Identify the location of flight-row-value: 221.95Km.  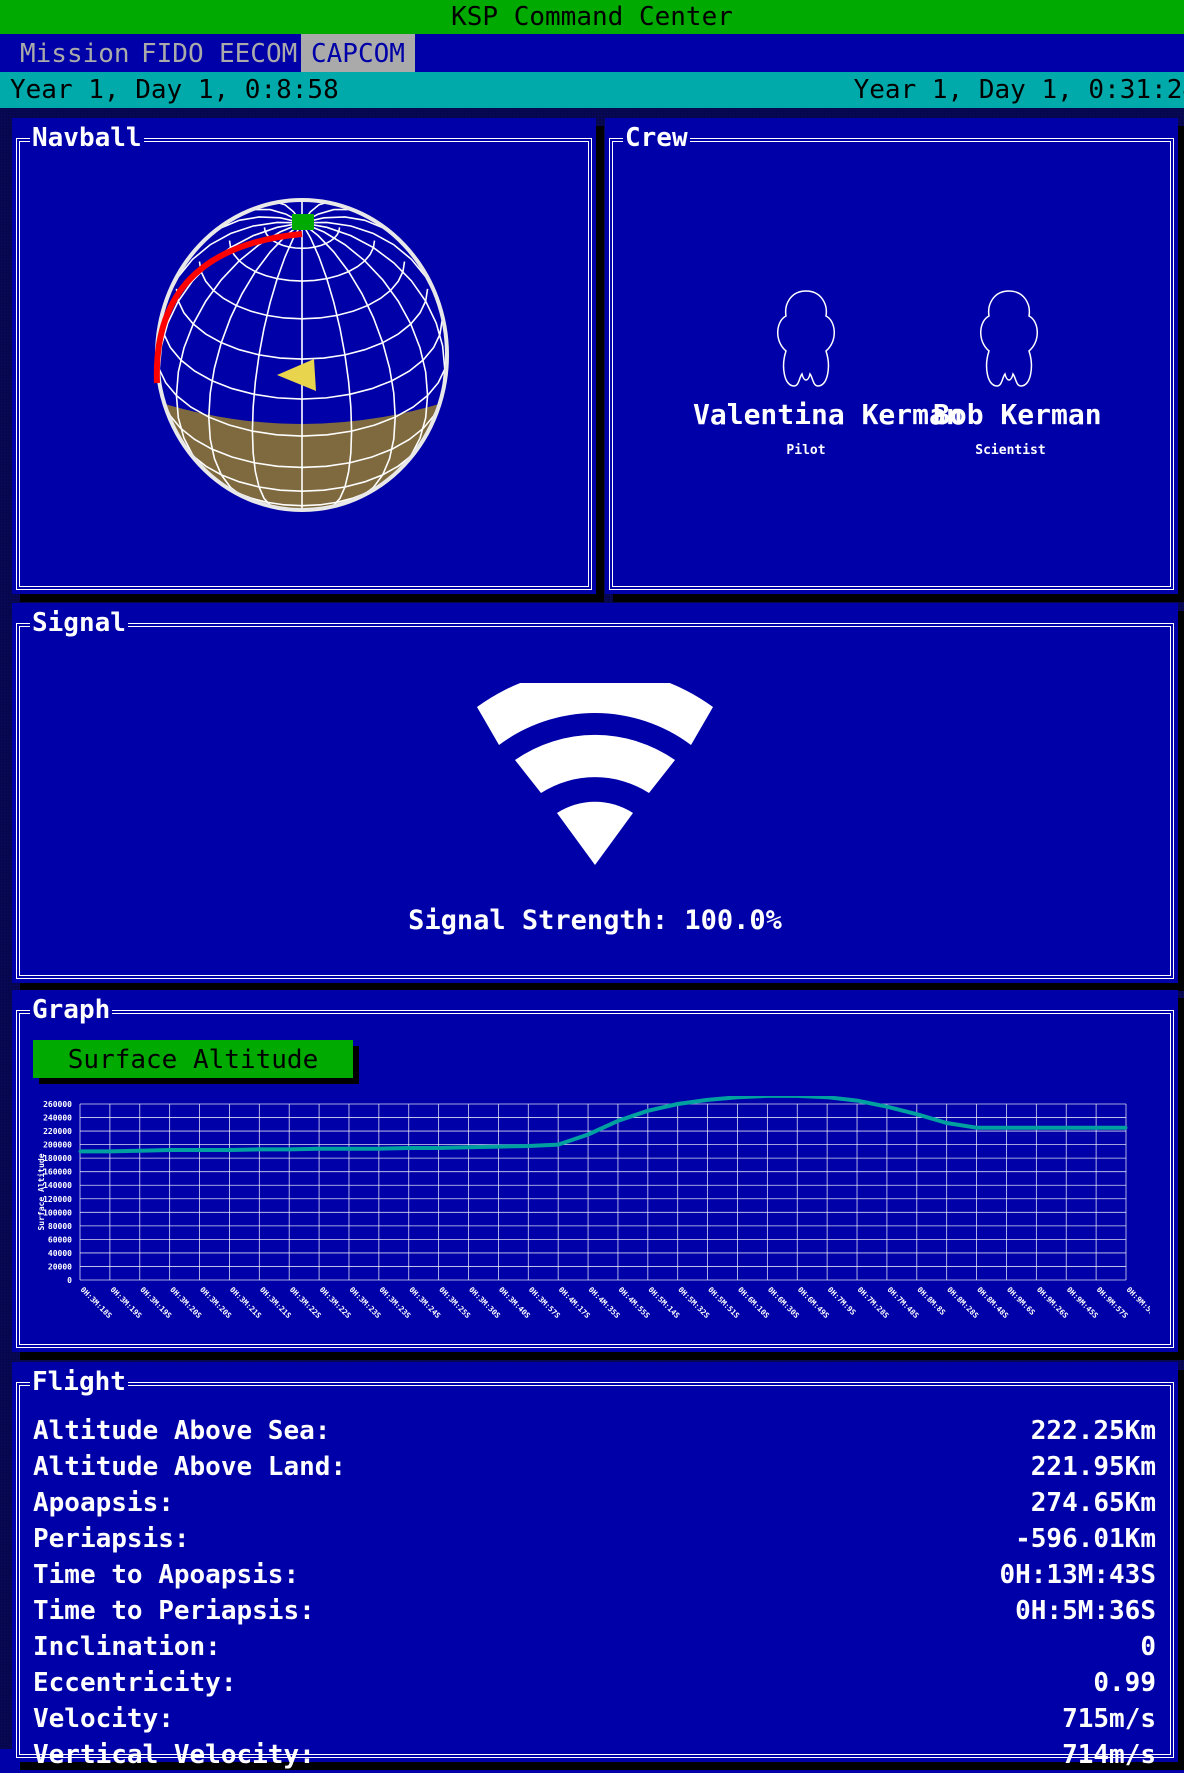
(1093, 1467).